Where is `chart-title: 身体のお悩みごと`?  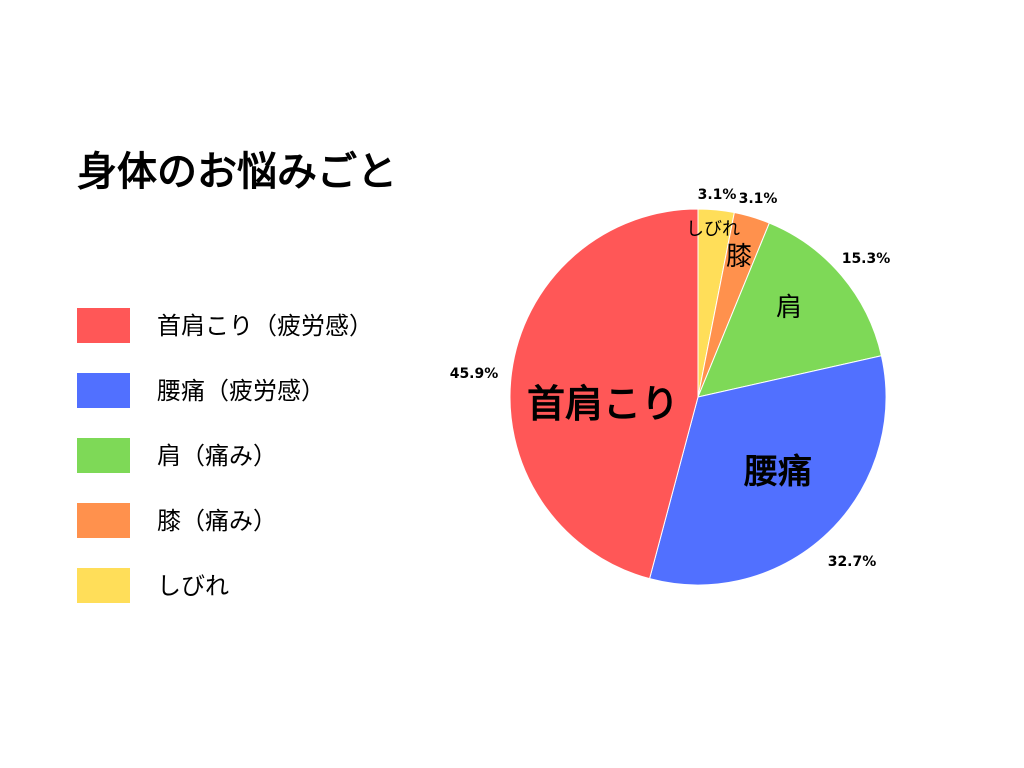 chart-title: 身体のお悩みごと is located at coordinates (237, 172).